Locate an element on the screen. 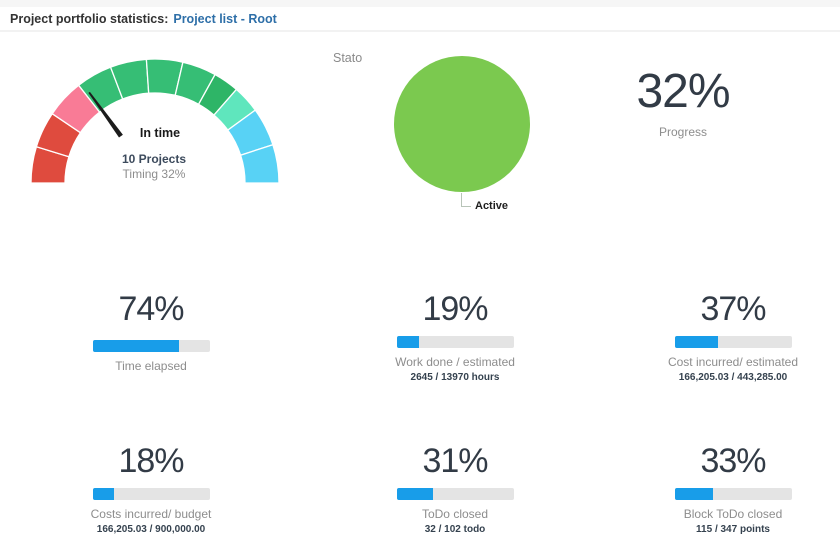 The height and width of the screenshot is (557, 840). pie-chart-title: Stato is located at coordinates (348, 58).